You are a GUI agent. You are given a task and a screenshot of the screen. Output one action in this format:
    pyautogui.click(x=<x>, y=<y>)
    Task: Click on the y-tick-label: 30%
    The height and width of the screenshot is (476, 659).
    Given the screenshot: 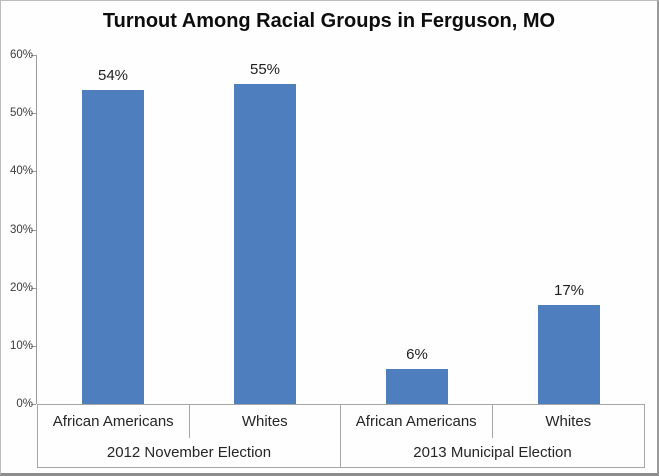 What is the action you would take?
    pyautogui.click(x=21, y=230)
    